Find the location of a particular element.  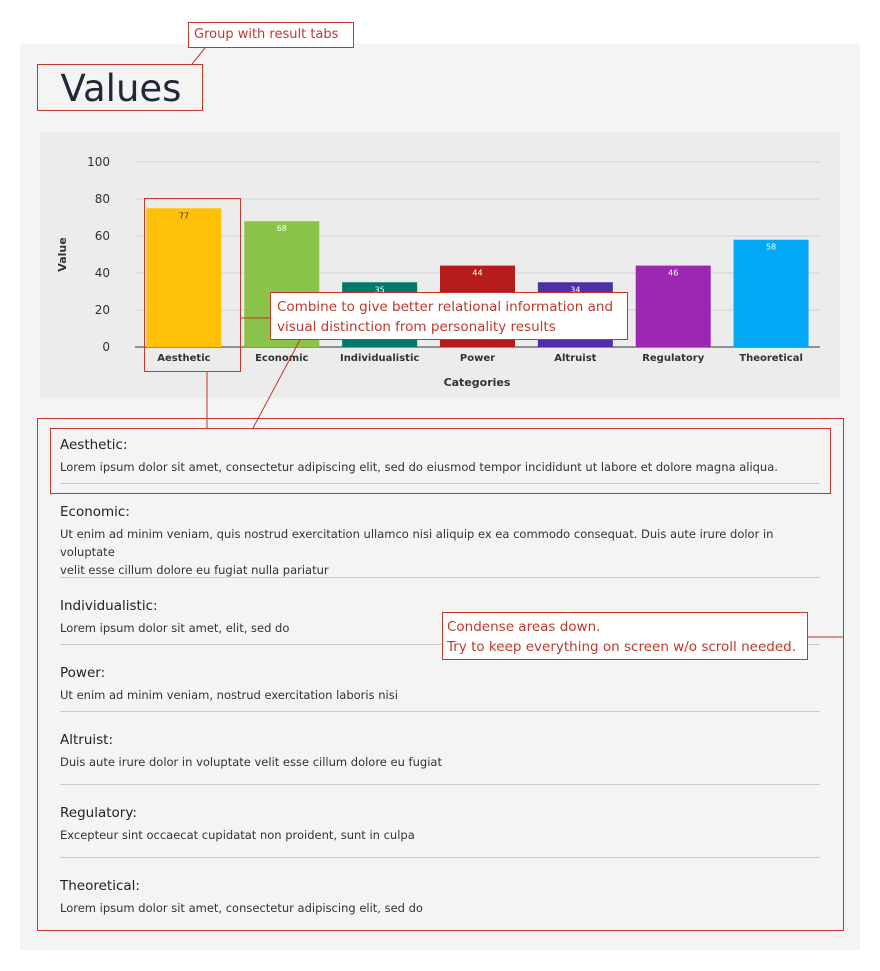

x-tick-label: Altruist is located at coordinates (575, 358).